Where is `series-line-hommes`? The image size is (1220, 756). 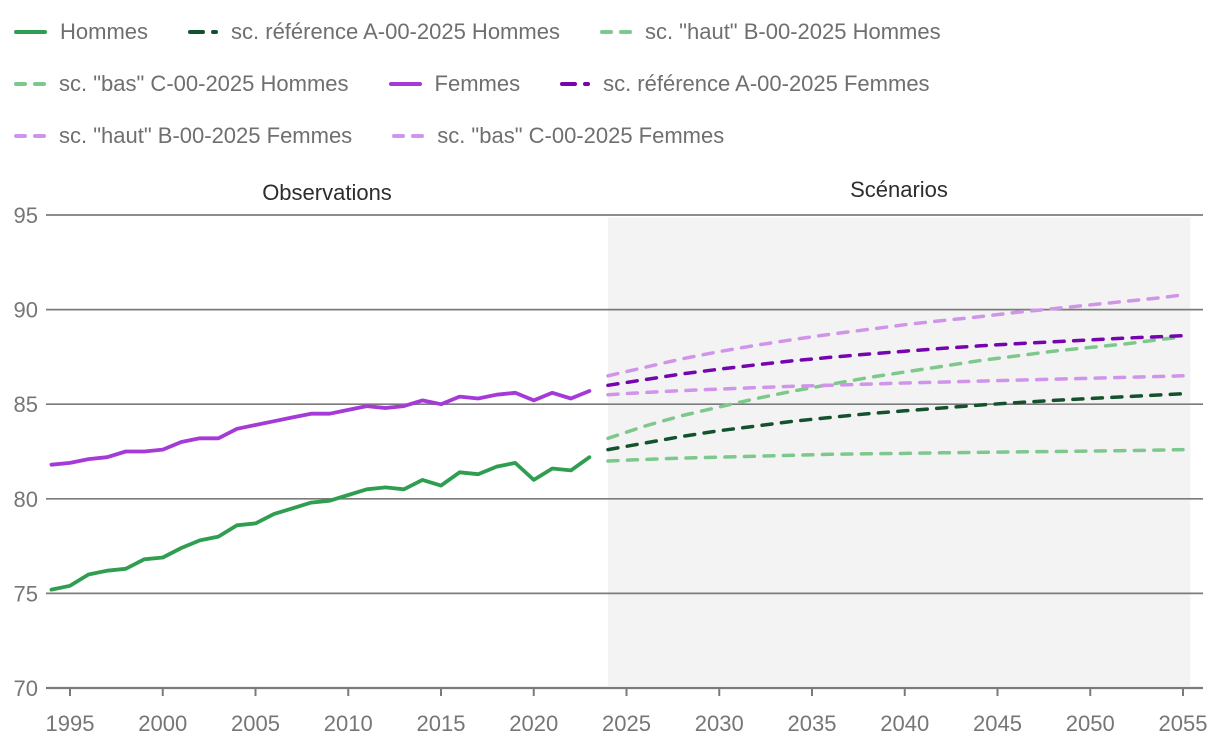 series-line-hommes is located at coordinates (320, 523).